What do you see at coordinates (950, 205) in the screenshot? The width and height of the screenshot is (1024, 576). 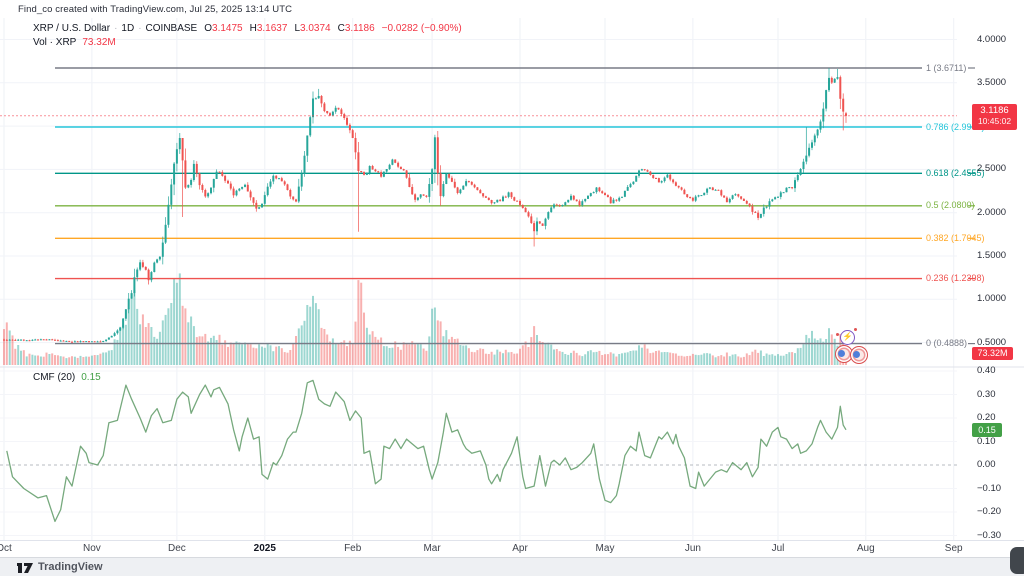 I see `fib-level-label: 0.5 (2.0800)` at bounding box center [950, 205].